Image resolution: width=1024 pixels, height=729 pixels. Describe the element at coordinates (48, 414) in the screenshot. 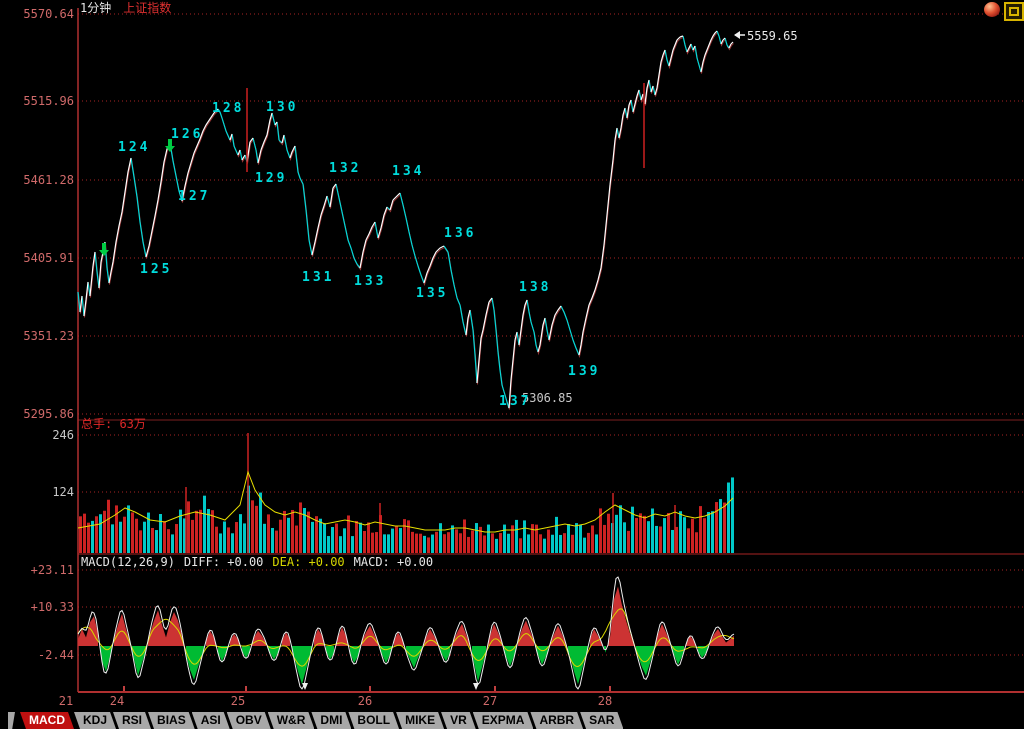

I see `price-axis-label: 5295.86` at that location.